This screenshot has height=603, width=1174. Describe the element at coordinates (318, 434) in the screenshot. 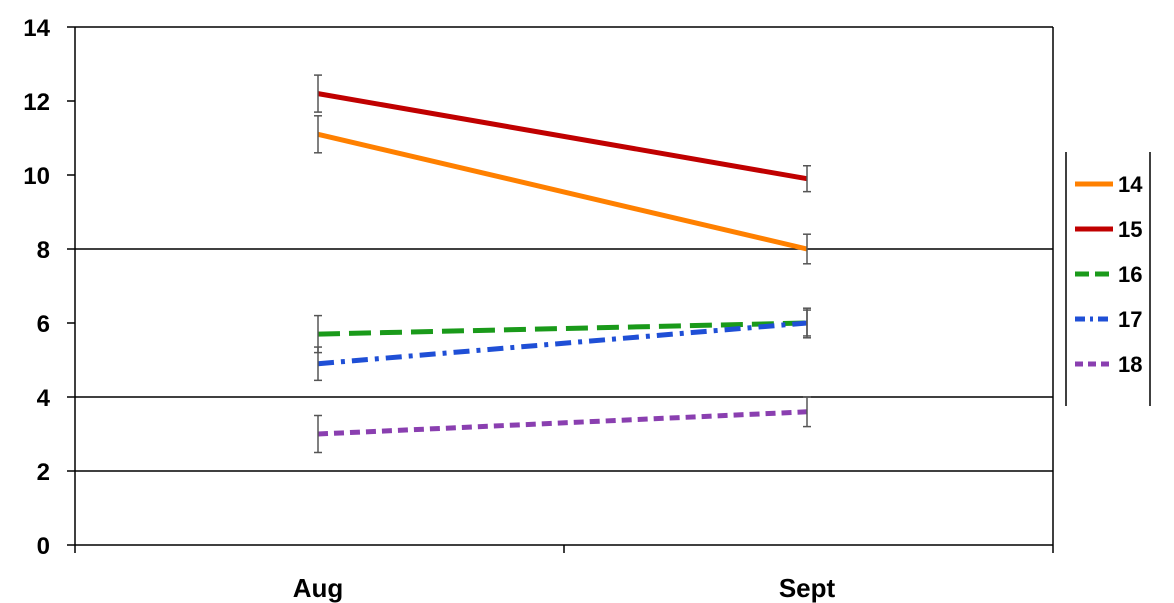

I see `error-bar-18-aug` at that location.